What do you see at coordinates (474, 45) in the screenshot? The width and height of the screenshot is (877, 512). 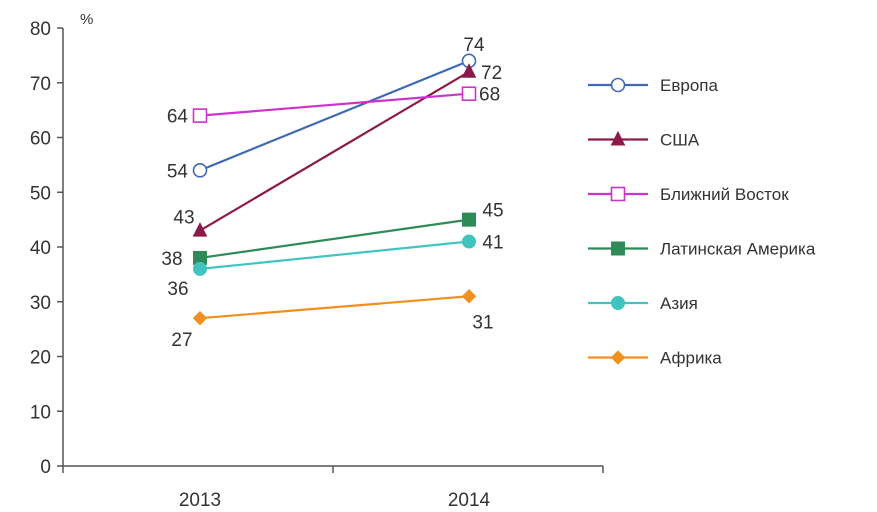 I see `data-label: 74` at bounding box center [474, 45].